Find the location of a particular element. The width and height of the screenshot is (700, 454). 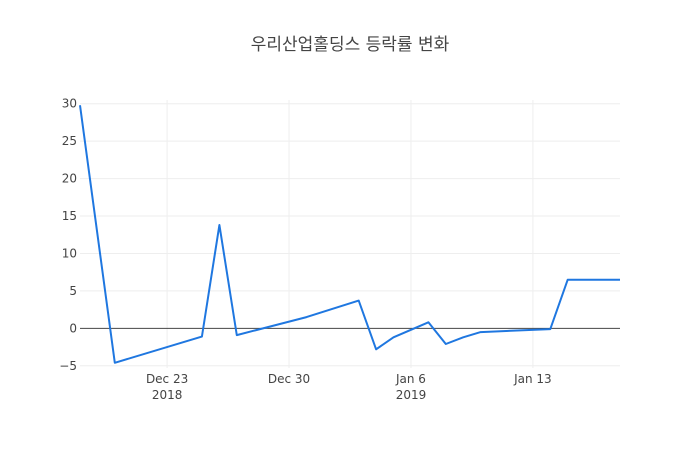

x-tick-year-label: 2018 is located at coordinates (167, 395).